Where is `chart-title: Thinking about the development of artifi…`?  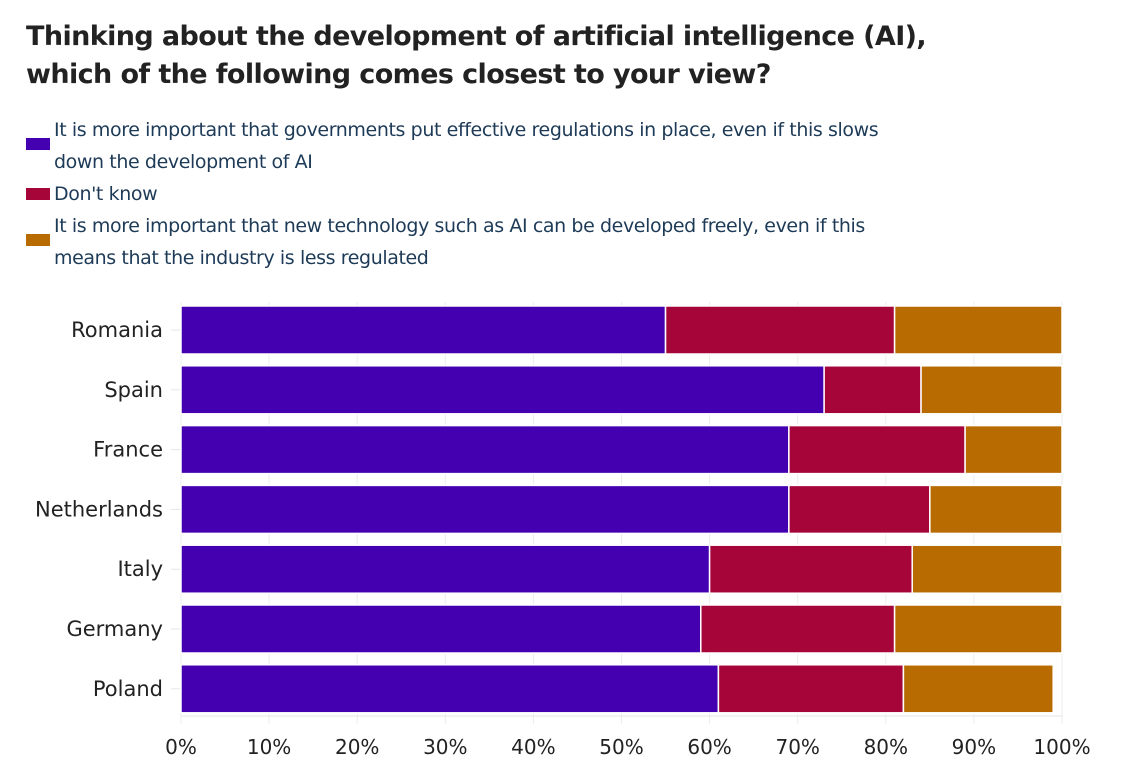 chart-title: Thinking about the development of artifi… is located at coordinates (566, 56).